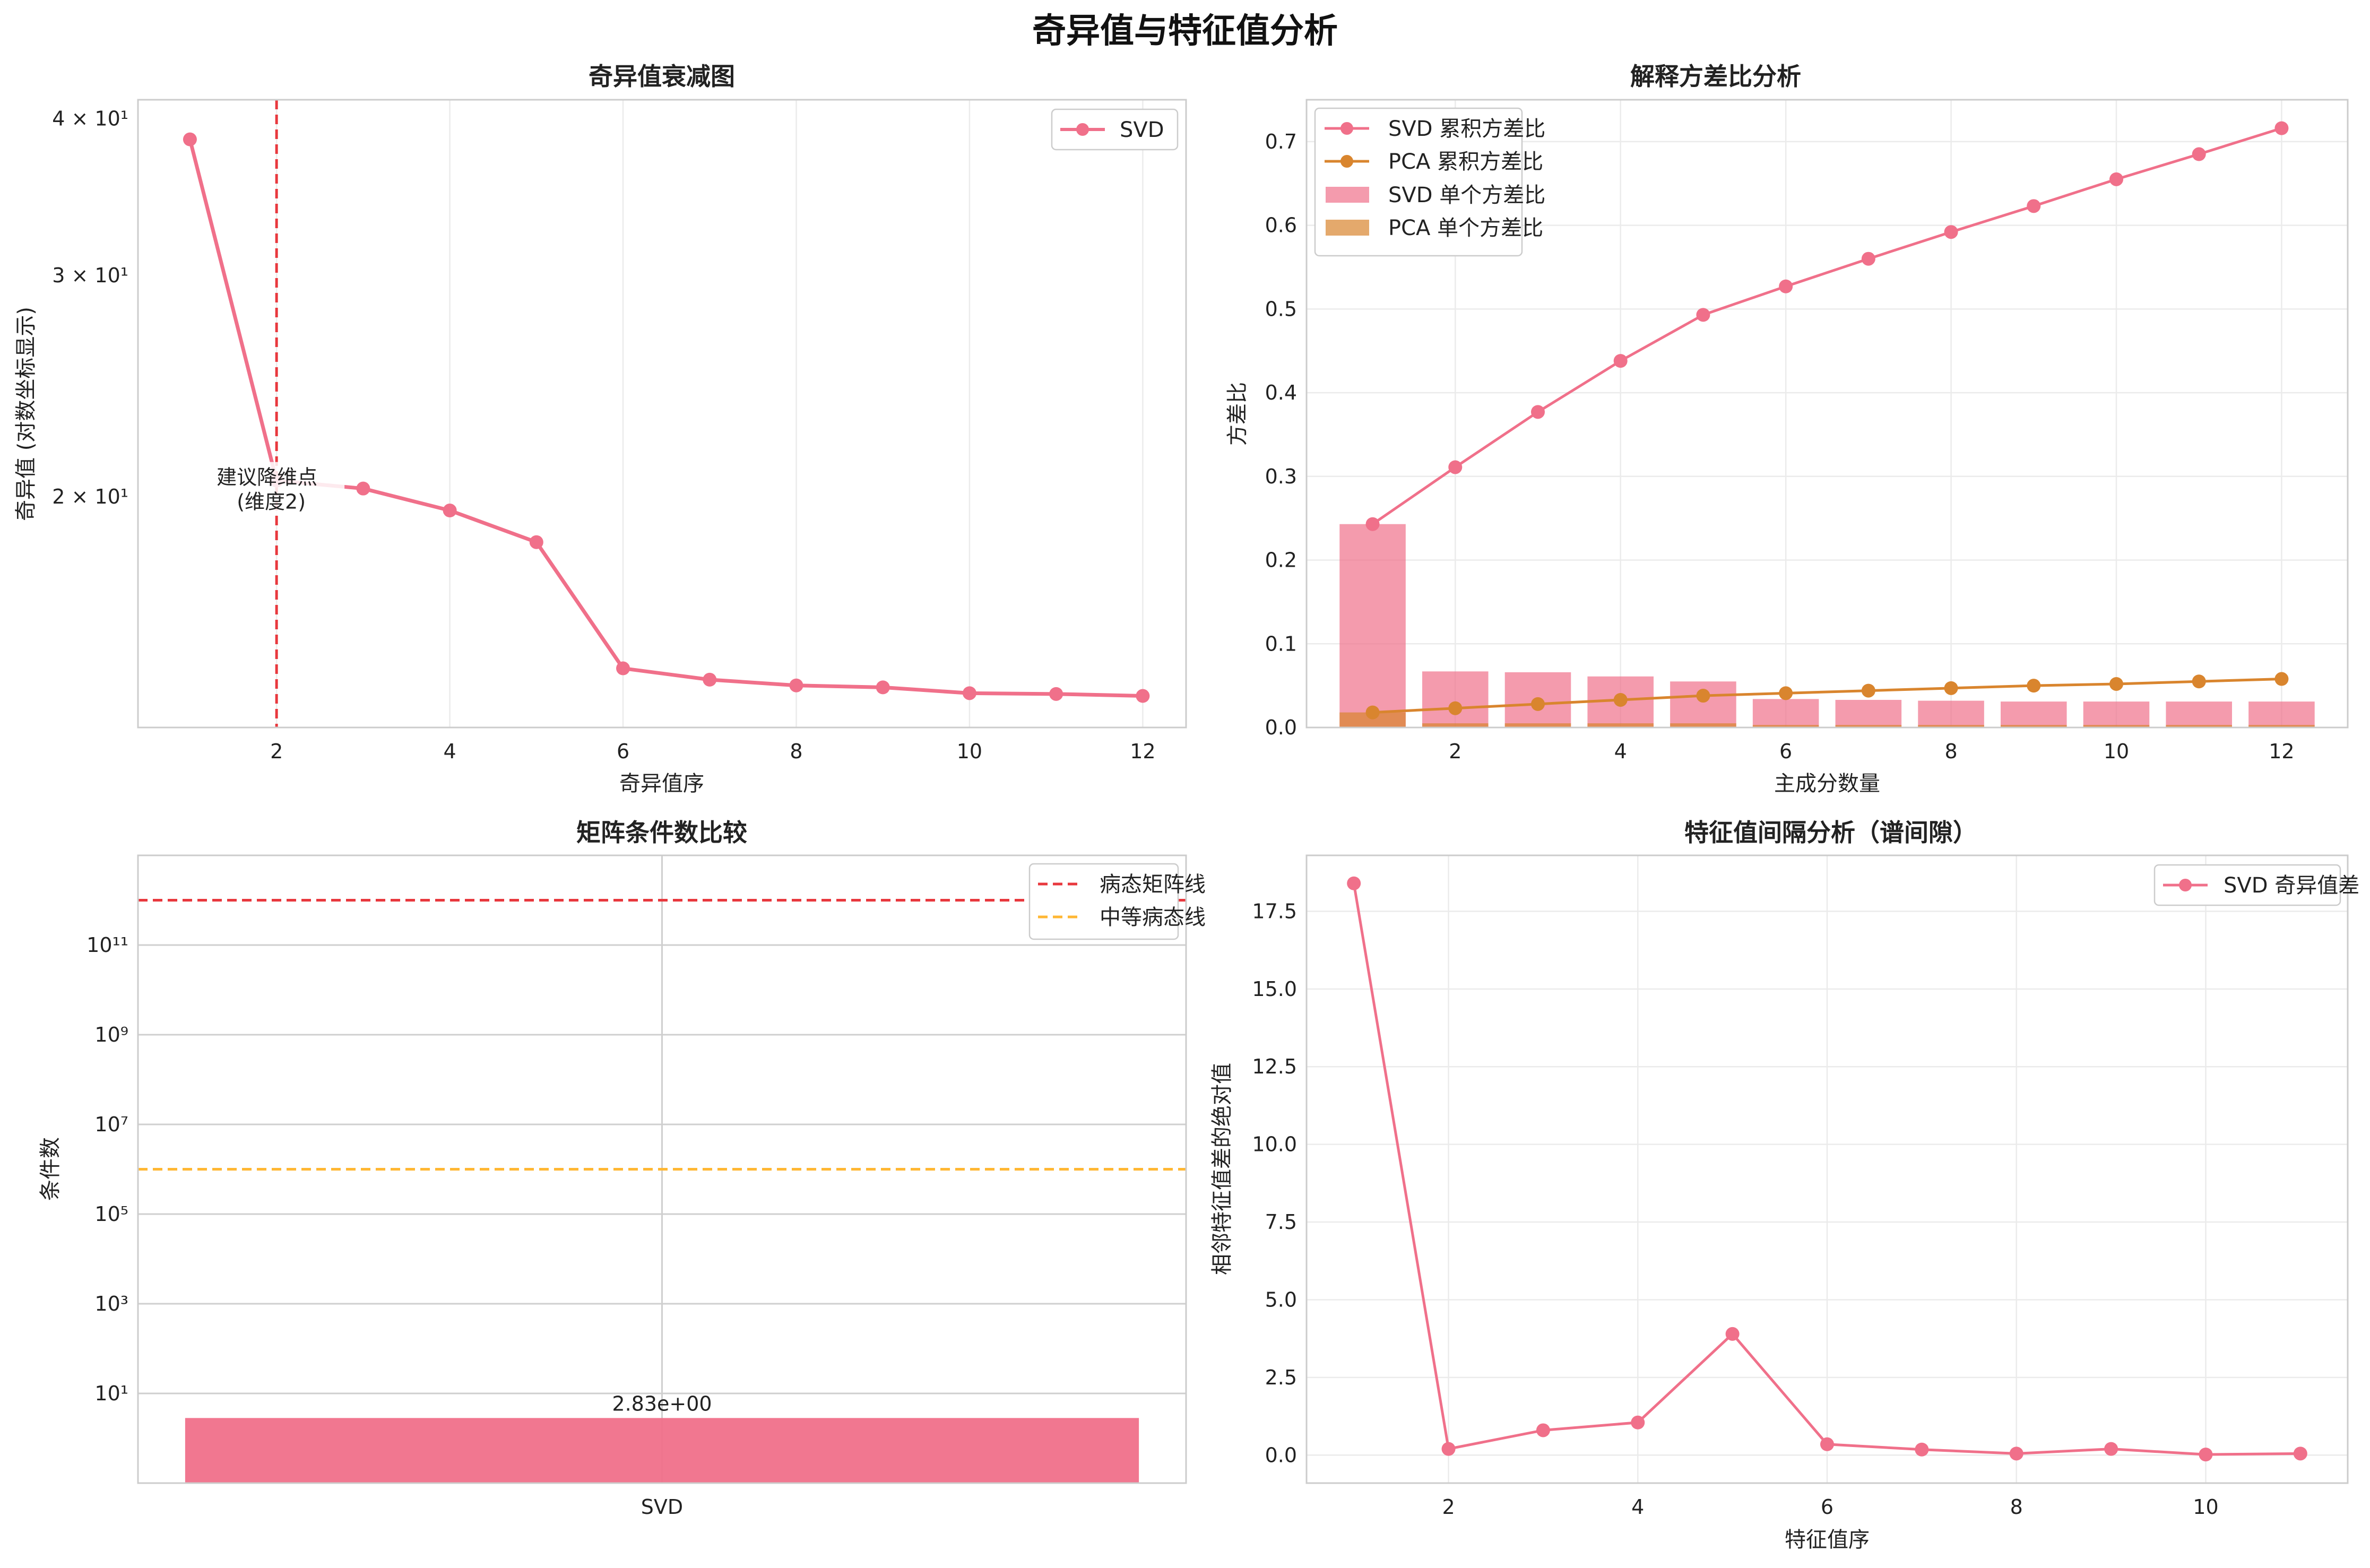  What do you see at coordinates (1142, 130) in the screenshot?
I see `legend-label-svd: SVD` at bounding box center [1142, 130].